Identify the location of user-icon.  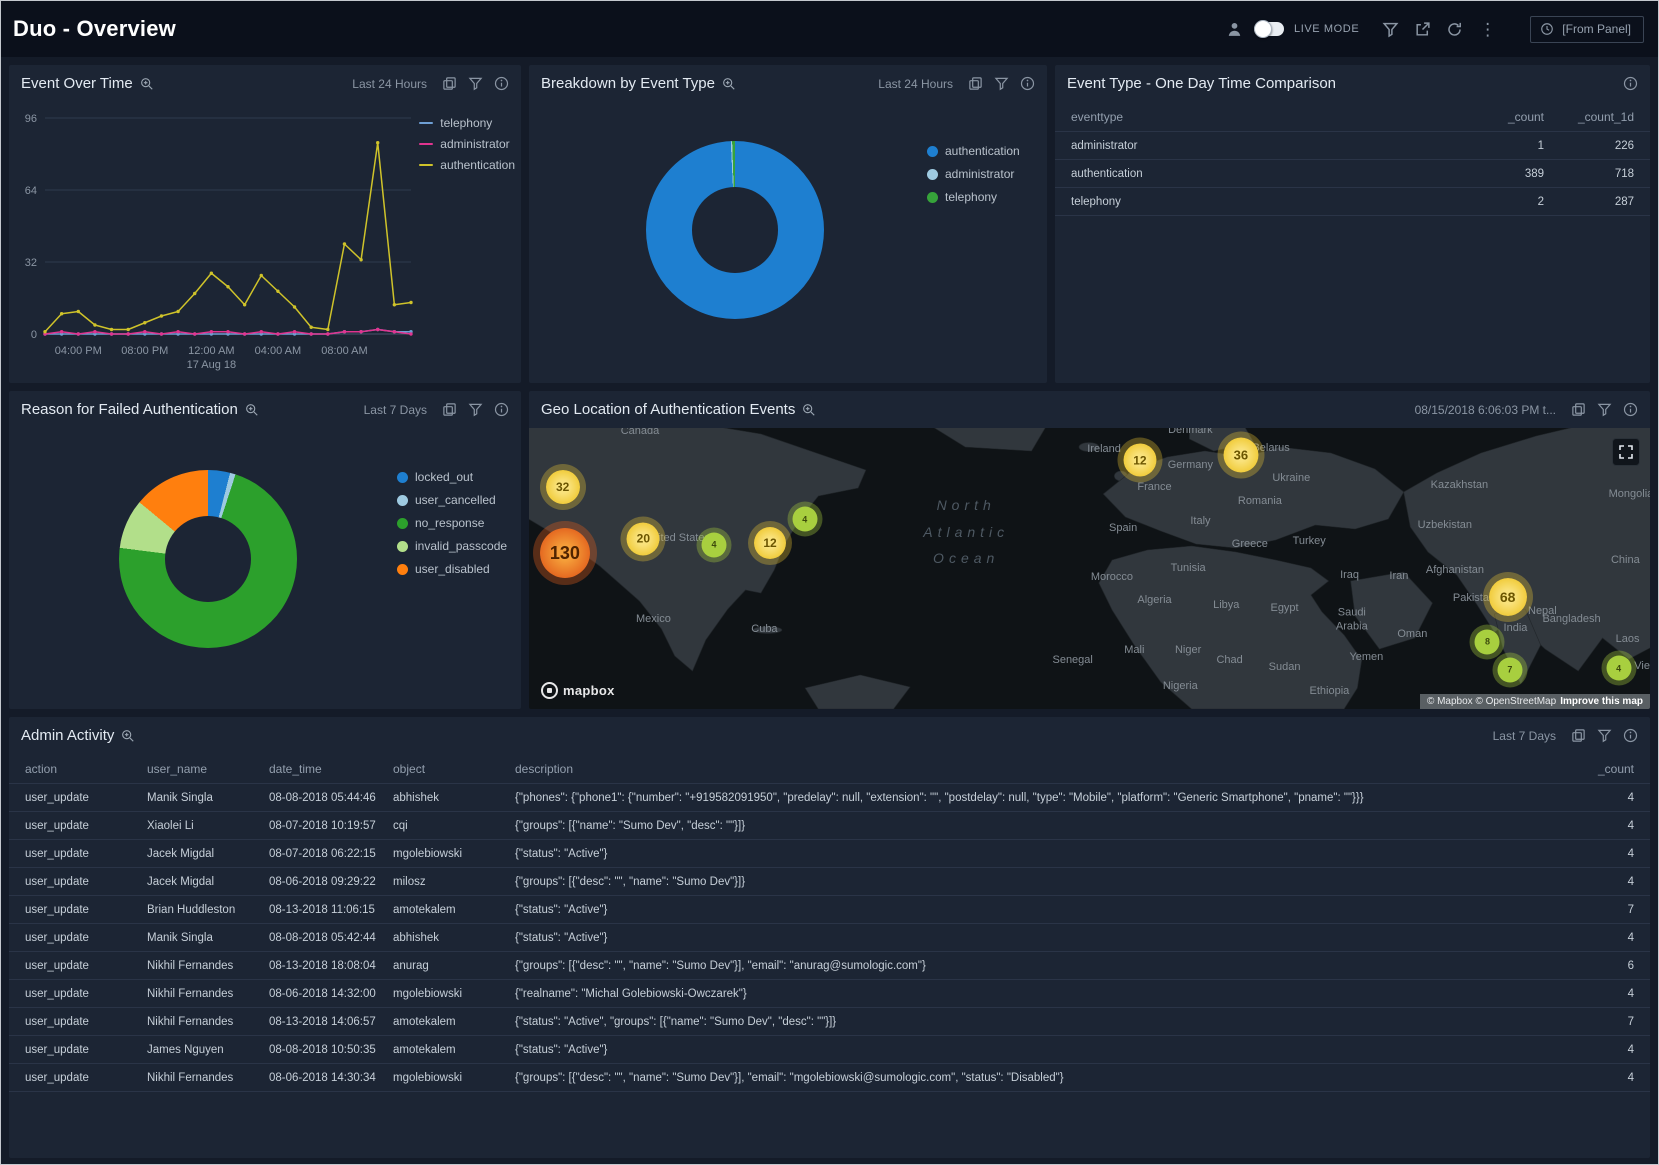
(1235, 29).